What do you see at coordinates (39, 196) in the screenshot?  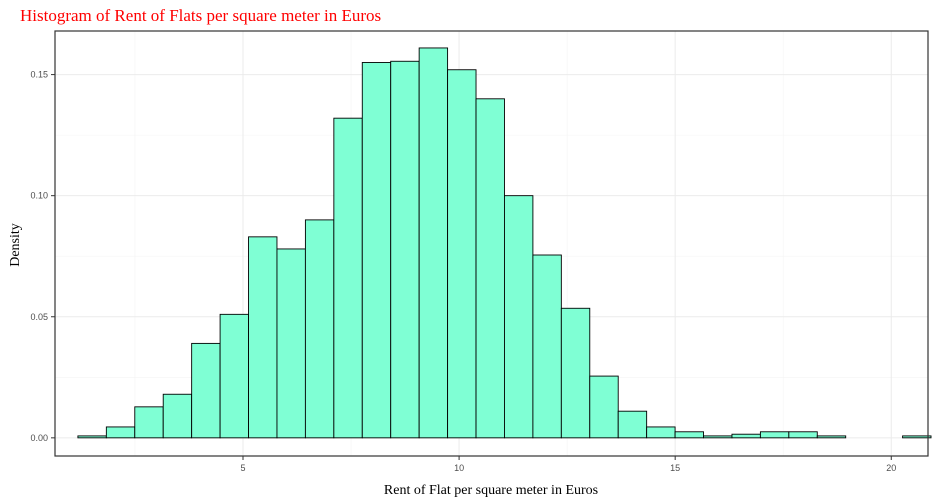 I see `y-tick-label: 0.10` at bounding box center [39, 196].